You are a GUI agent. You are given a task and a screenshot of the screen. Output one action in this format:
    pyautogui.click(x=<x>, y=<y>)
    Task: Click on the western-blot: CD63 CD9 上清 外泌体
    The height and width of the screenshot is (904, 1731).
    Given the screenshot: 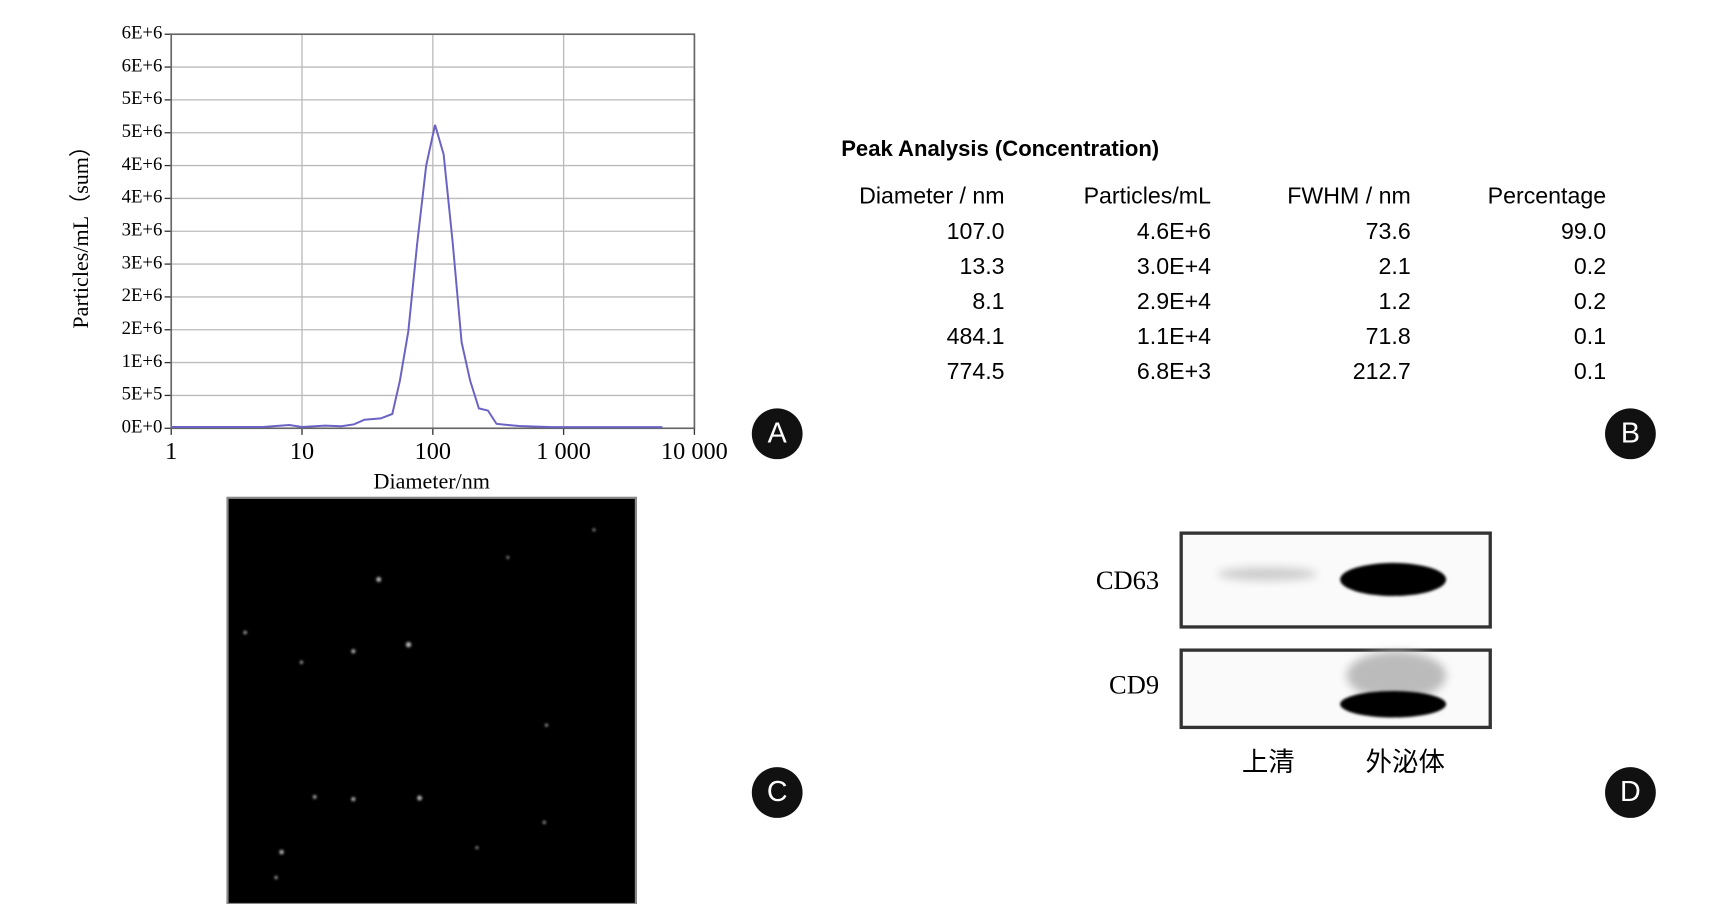 What is the action you would take?
    pyautogui.click(x=1294, y=654)
    